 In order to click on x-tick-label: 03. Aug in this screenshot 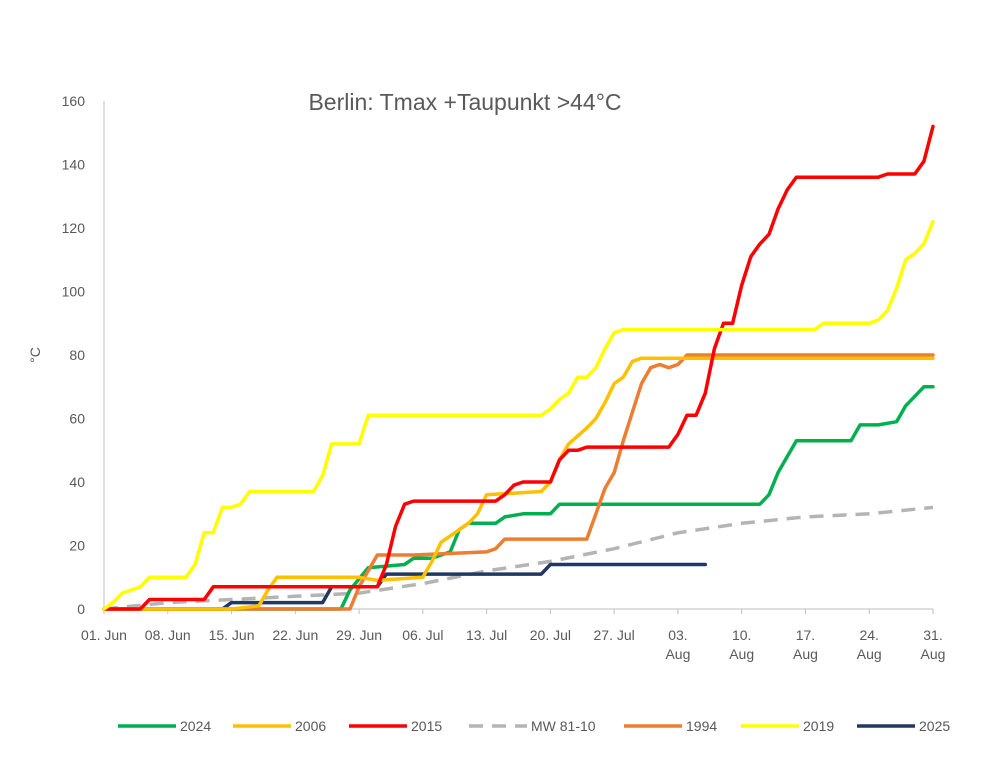, I will do `click(677, 644)`.